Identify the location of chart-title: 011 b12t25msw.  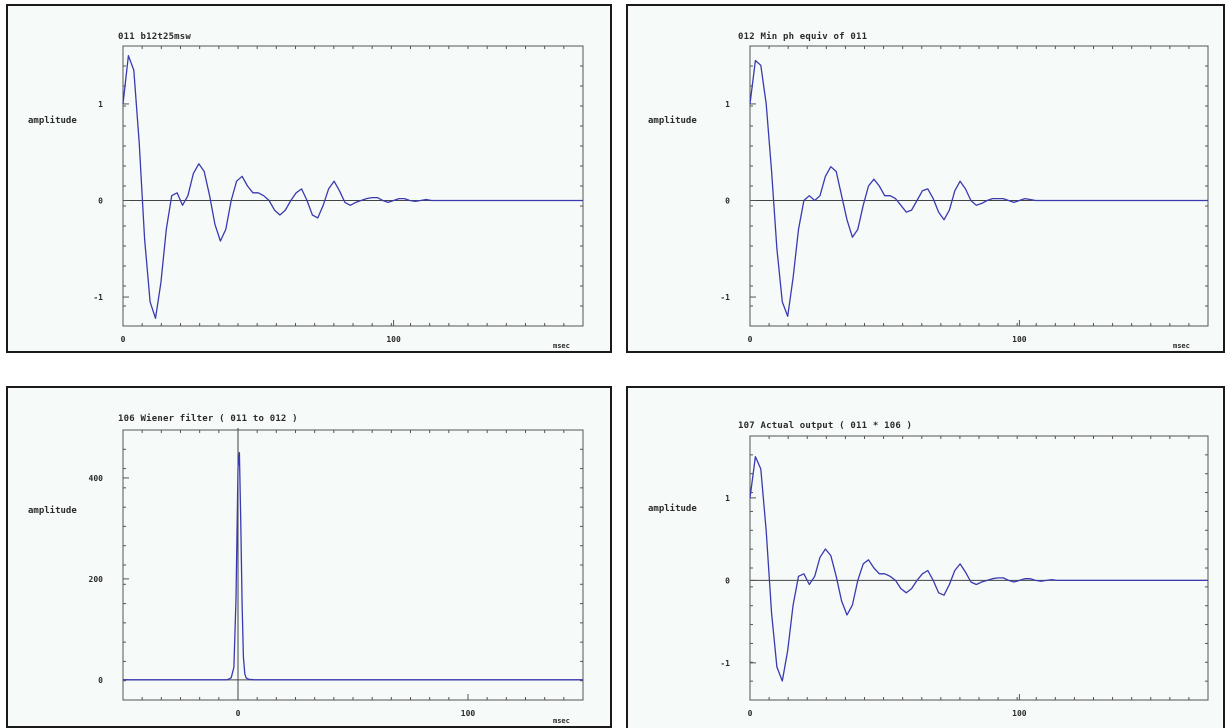
(155, 37).